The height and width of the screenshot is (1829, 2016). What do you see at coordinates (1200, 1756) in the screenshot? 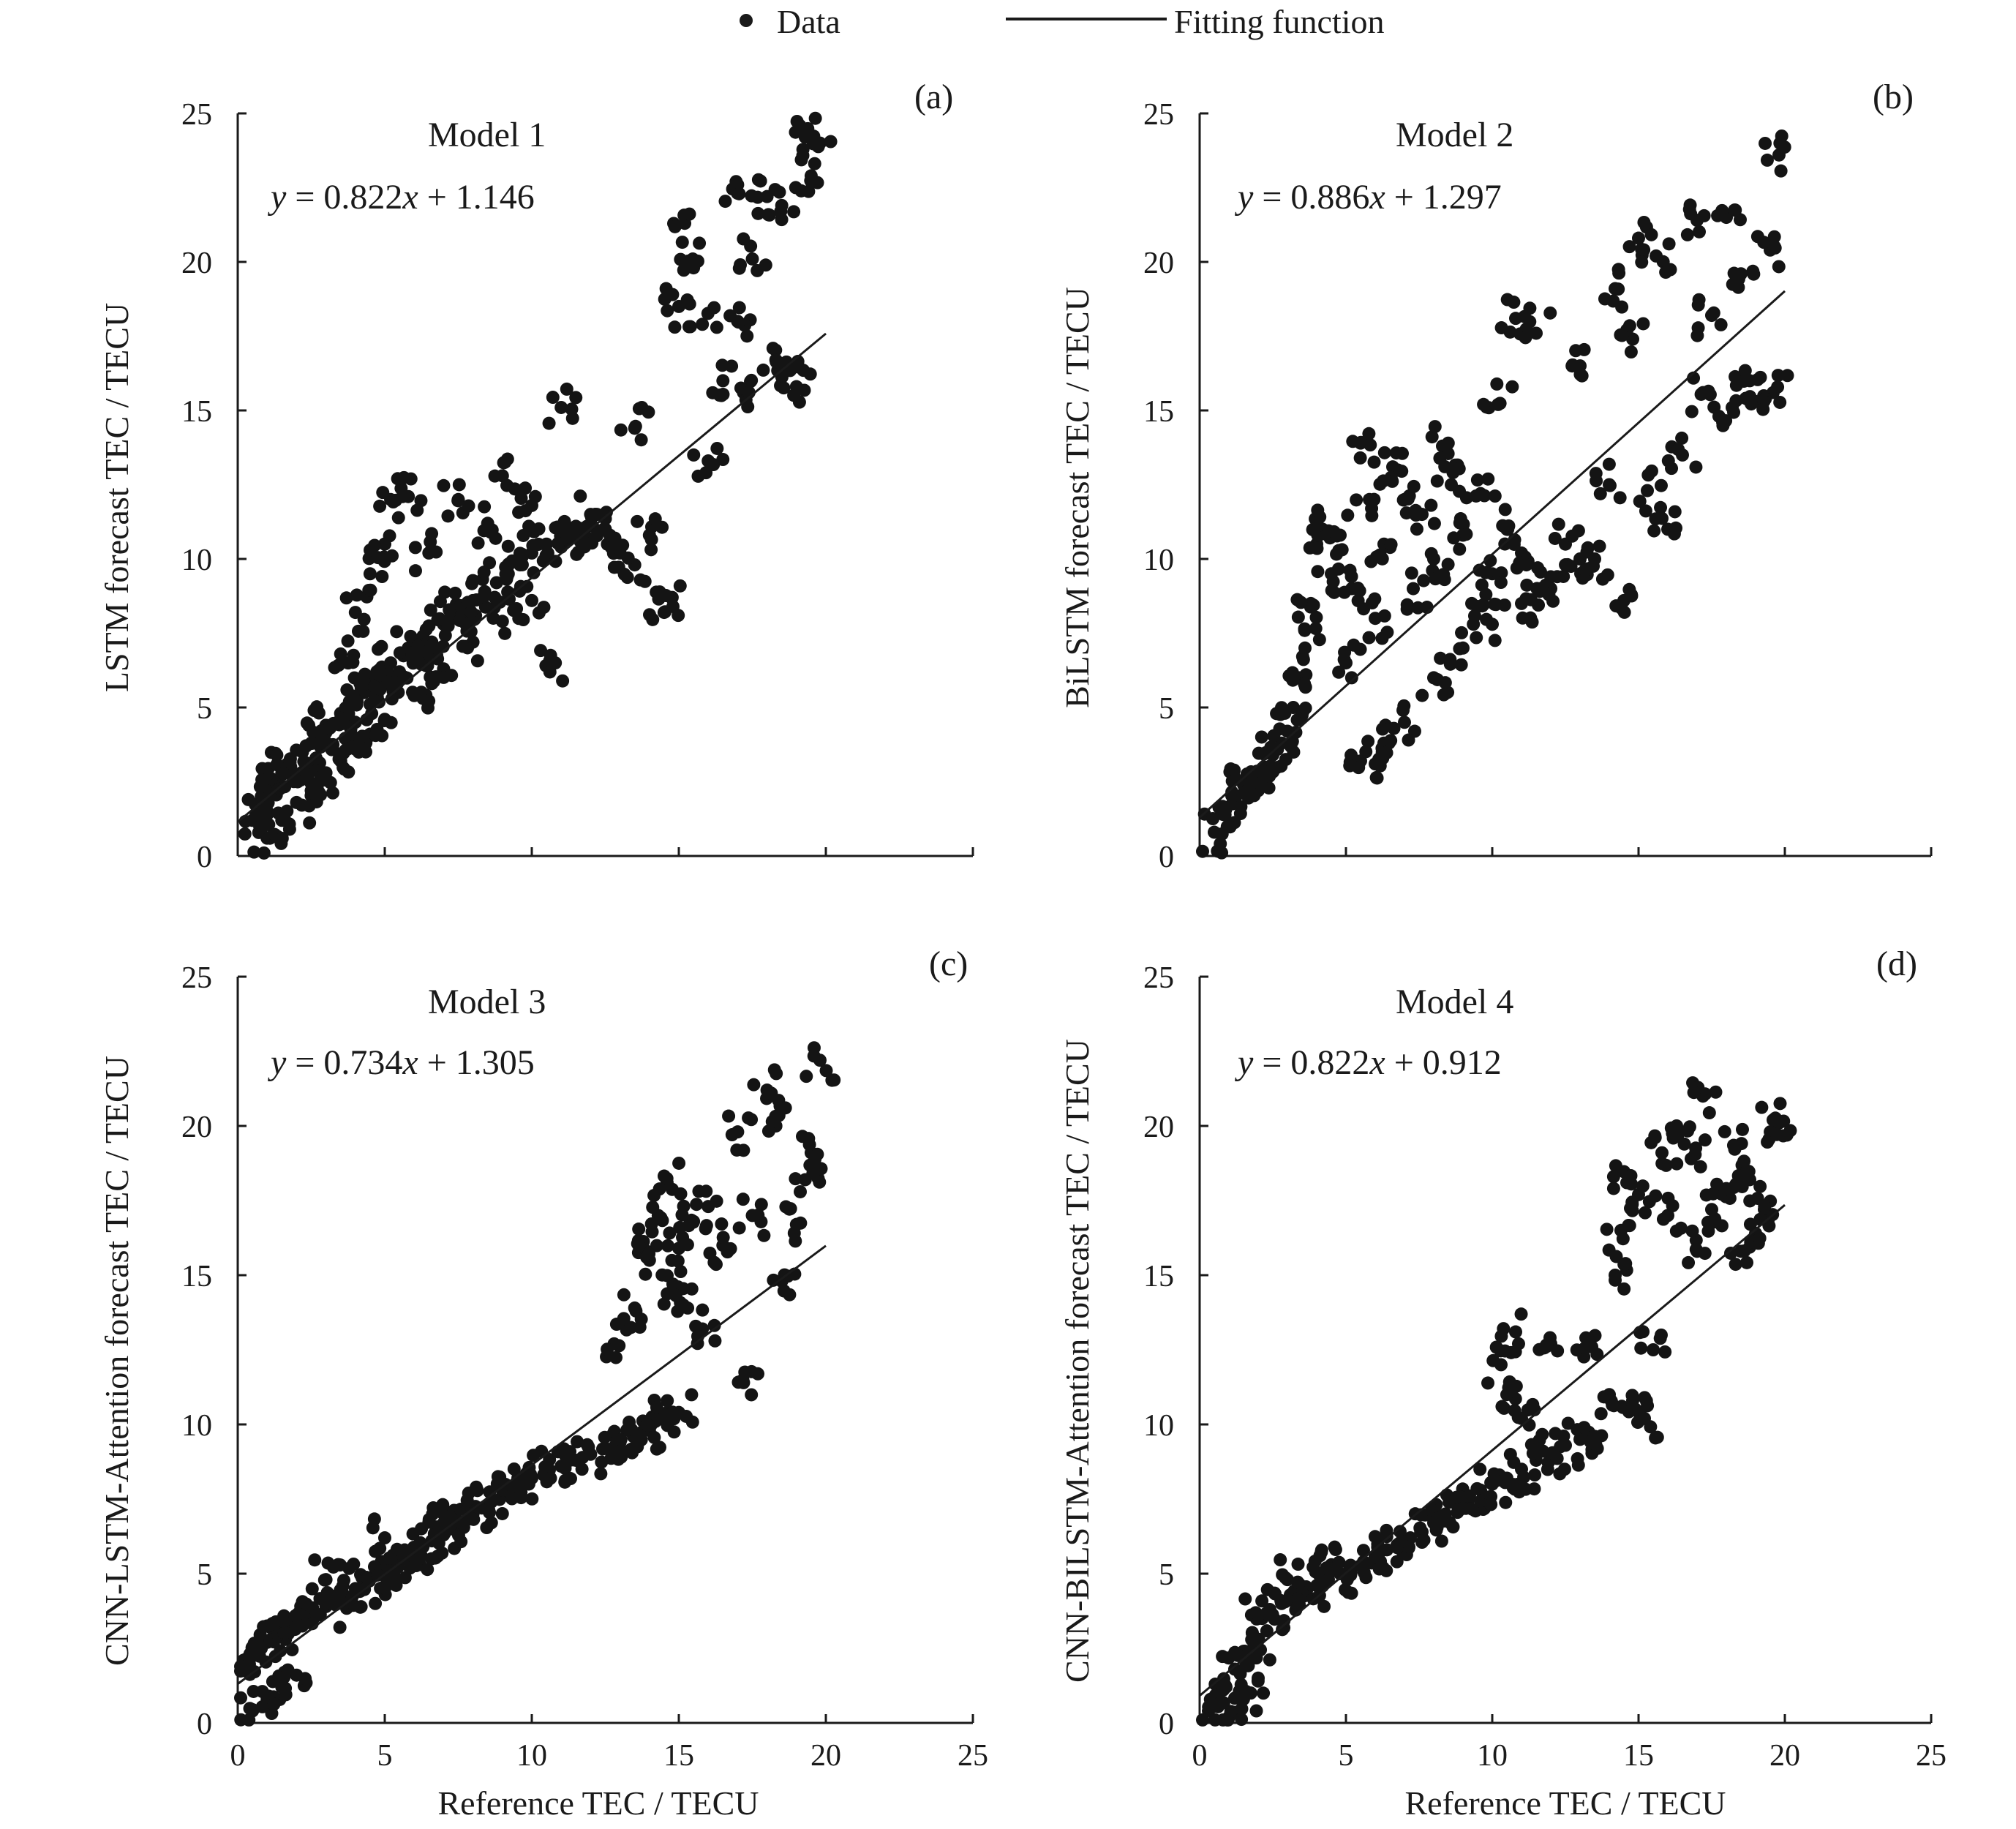
I see `x-tick-label: 0` at bounding box center [1200, 1756].